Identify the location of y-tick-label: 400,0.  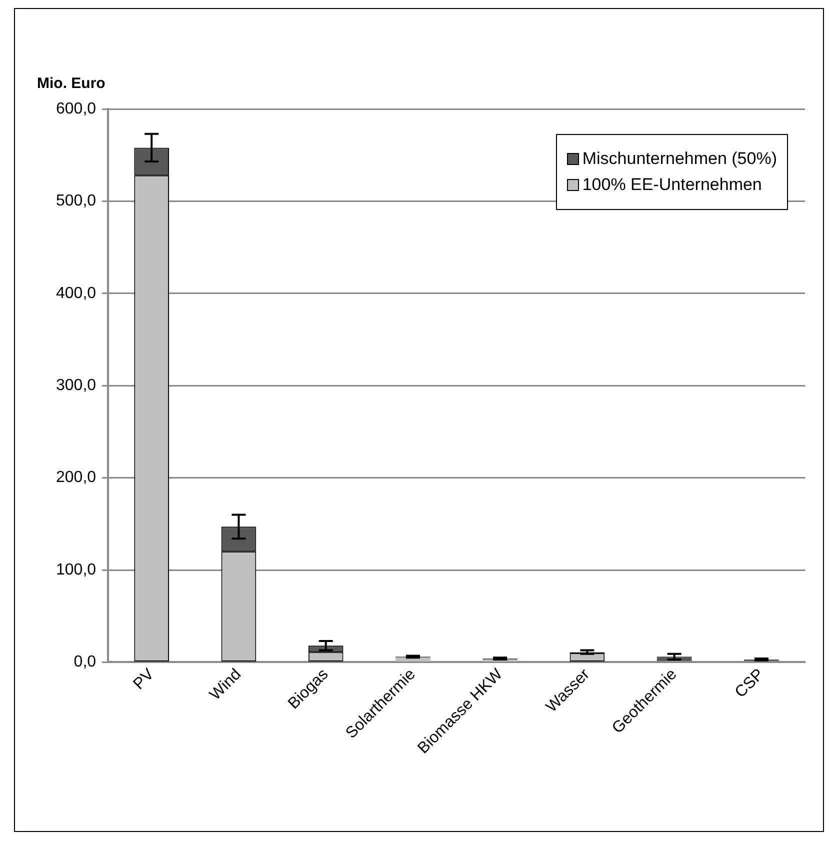
(76, 293).